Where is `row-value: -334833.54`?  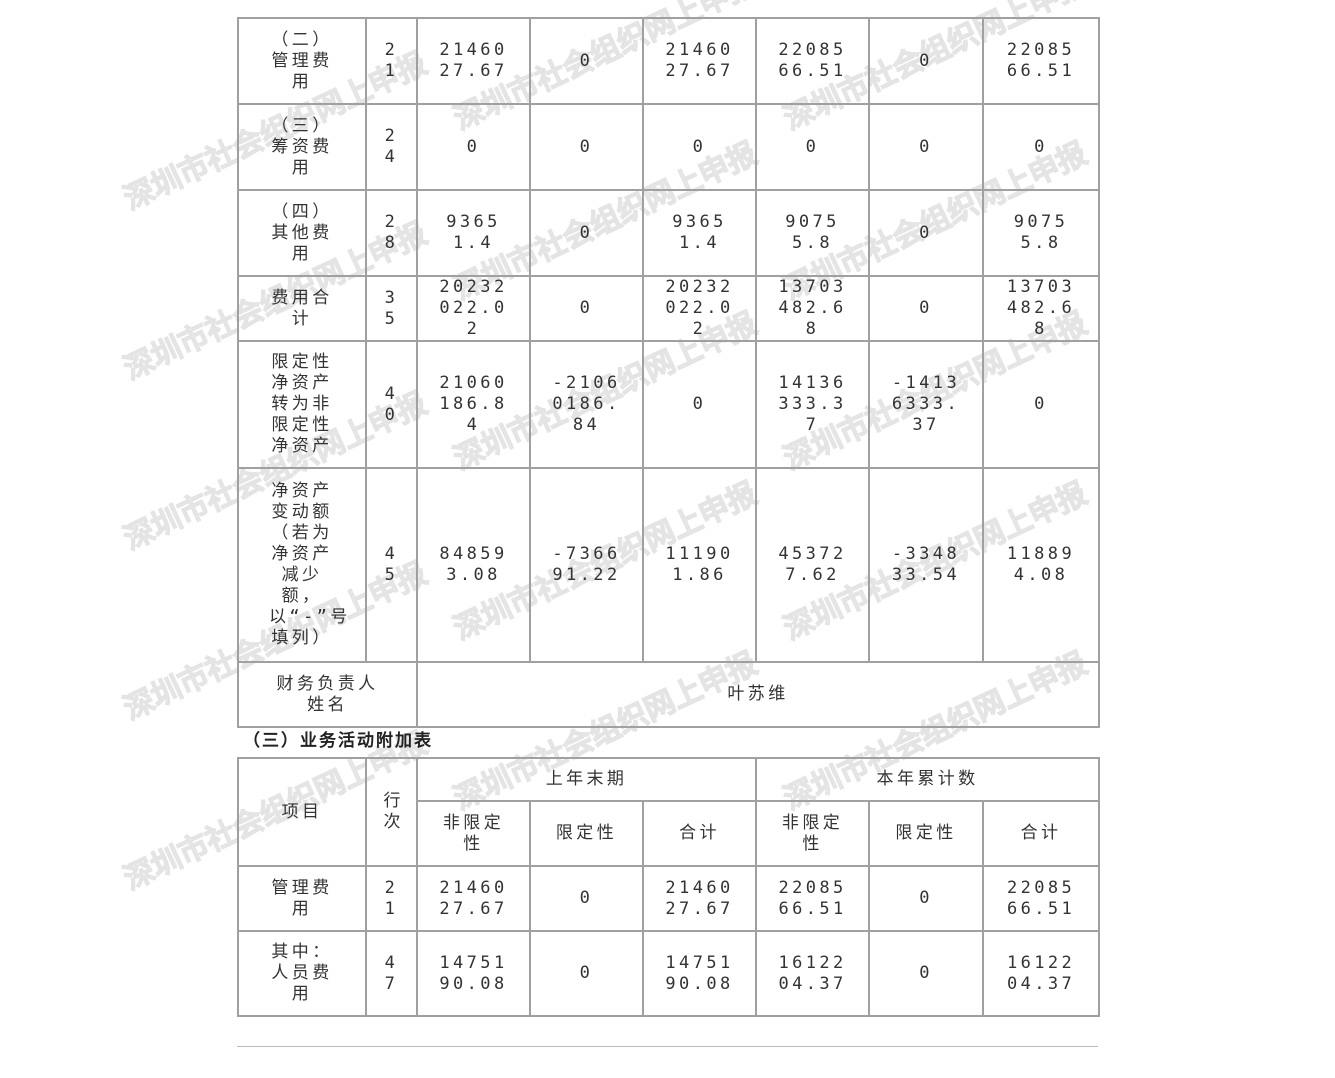 row-value: -334833.54 is located at coordinates (926, 565).